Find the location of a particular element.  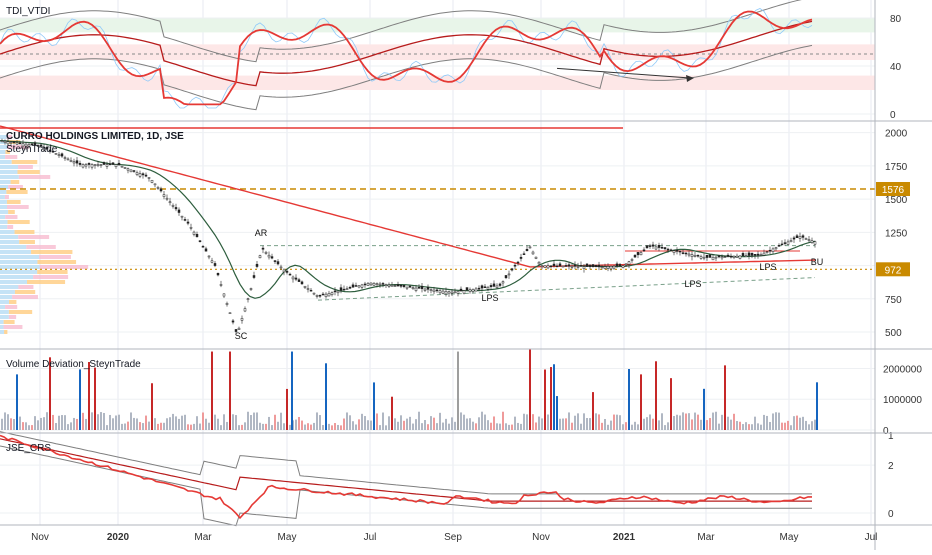

price-badge-label: 972 is located at coordinates (893, 270).